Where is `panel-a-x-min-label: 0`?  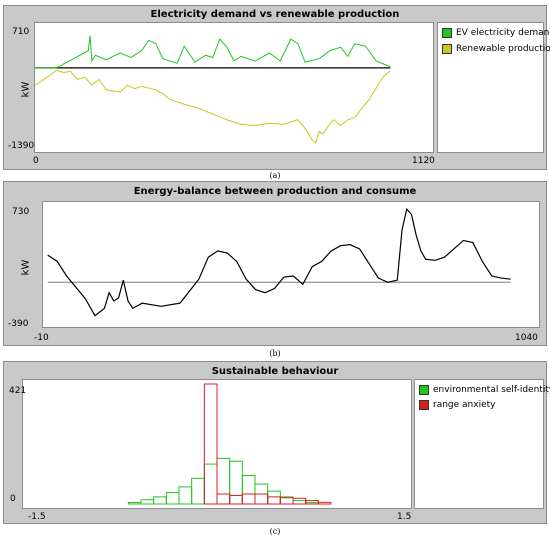 panel-a-x-min-label: 0 is located at coordinates (36, 161).